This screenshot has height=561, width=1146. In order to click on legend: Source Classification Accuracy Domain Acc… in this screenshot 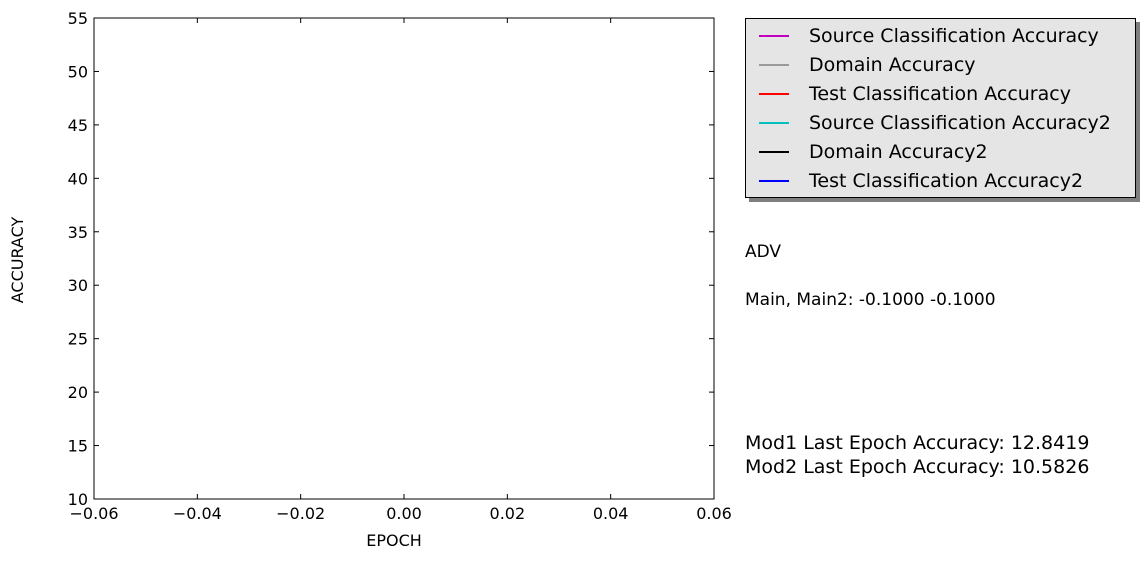, I will do `click(940, 108)`.